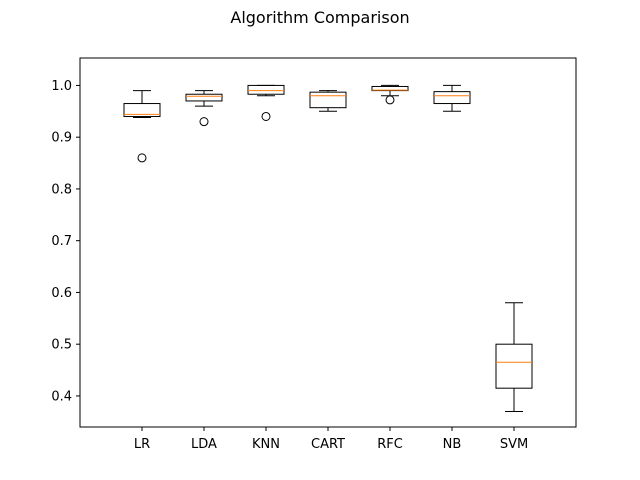  What do you see at coordinates (514, 366) in the screenshot?
I see `iqr-box-svm` at bounding box center [514, 366].